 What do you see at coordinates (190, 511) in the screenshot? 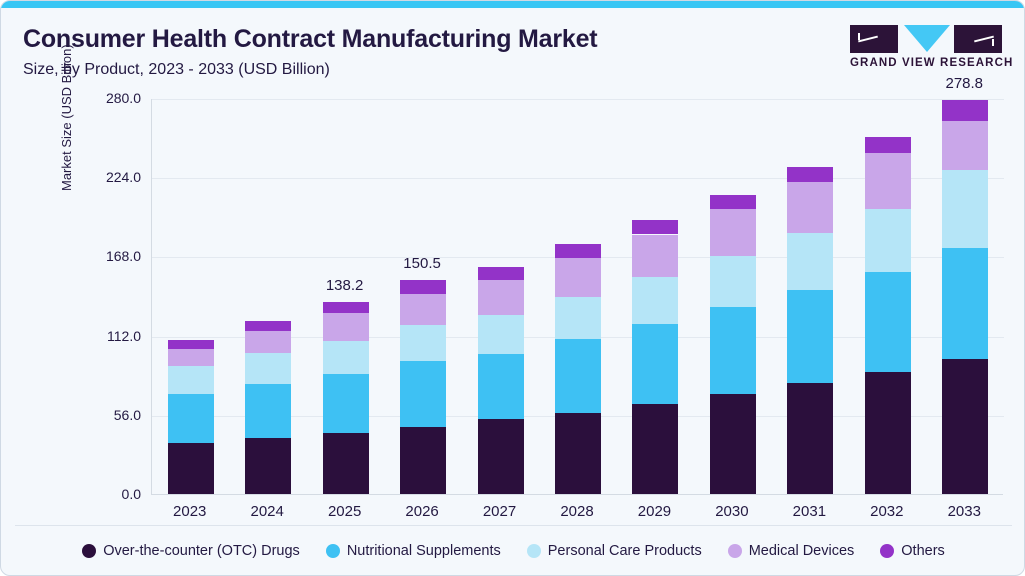
I see `x-axis-tick-label: 2023` at bounding box center [190, 511].